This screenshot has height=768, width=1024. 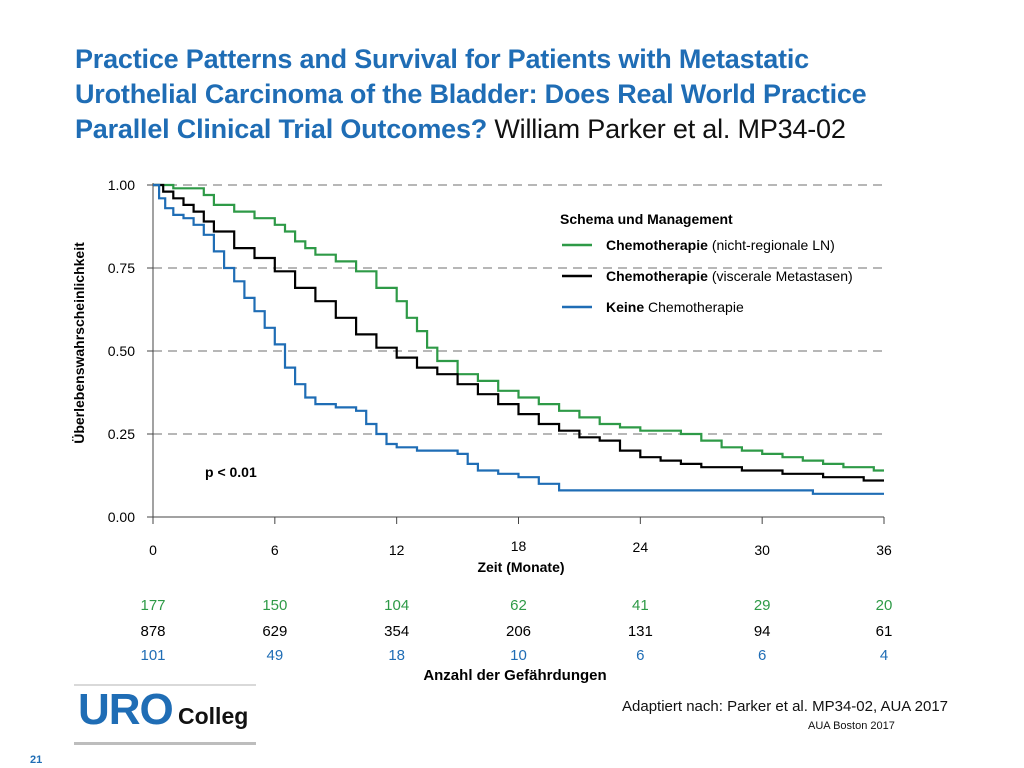 I want to click on p-value-annotation: p < 0.01, so click(x=231, y=472).